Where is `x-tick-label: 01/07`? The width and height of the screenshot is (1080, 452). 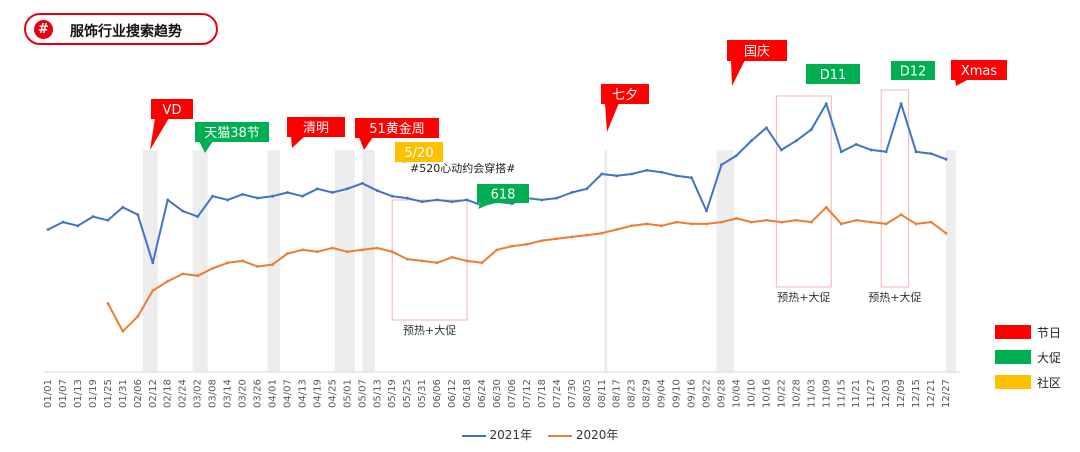
x-tick-label: 01/07 is located at coordinates (63, 393).